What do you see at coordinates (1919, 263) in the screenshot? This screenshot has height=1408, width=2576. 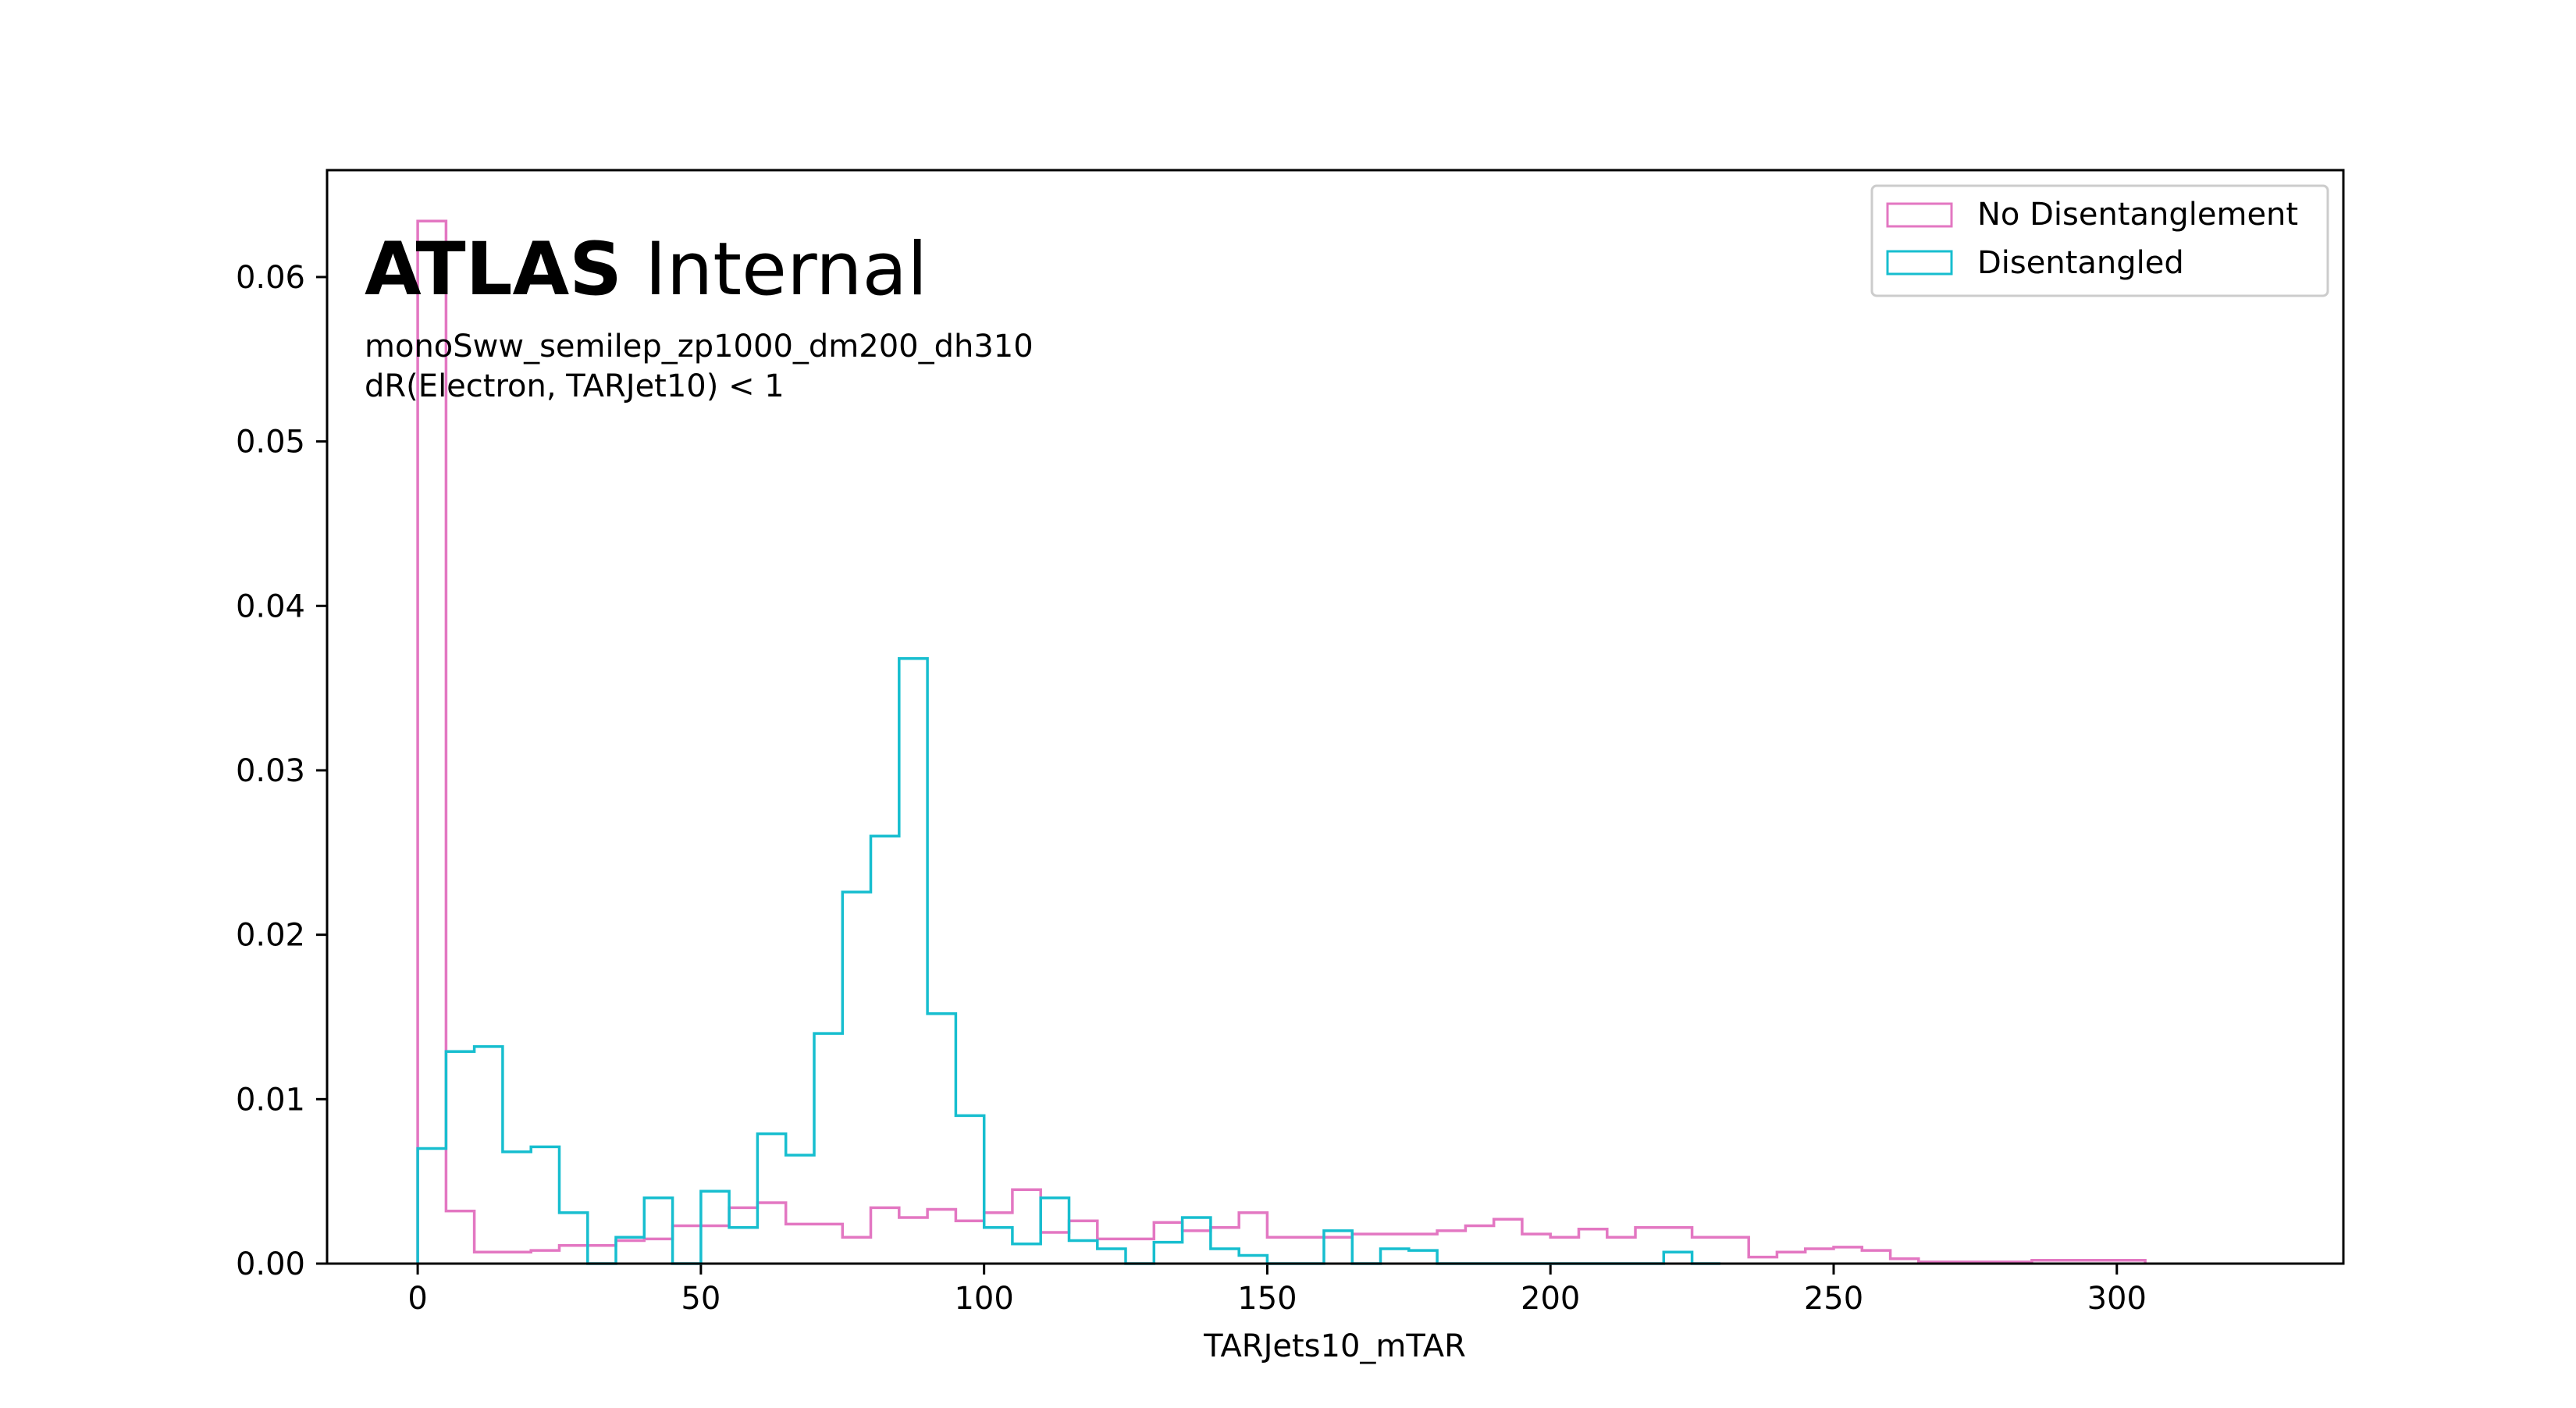 I see `legend-swatch-disentangled` at bounding box center [1919, 263].